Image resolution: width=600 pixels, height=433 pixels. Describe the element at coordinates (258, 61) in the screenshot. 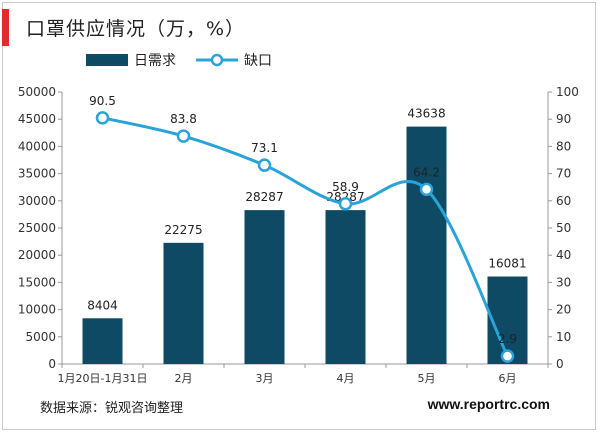

I see `legend-label-line: 缺口` at that location.